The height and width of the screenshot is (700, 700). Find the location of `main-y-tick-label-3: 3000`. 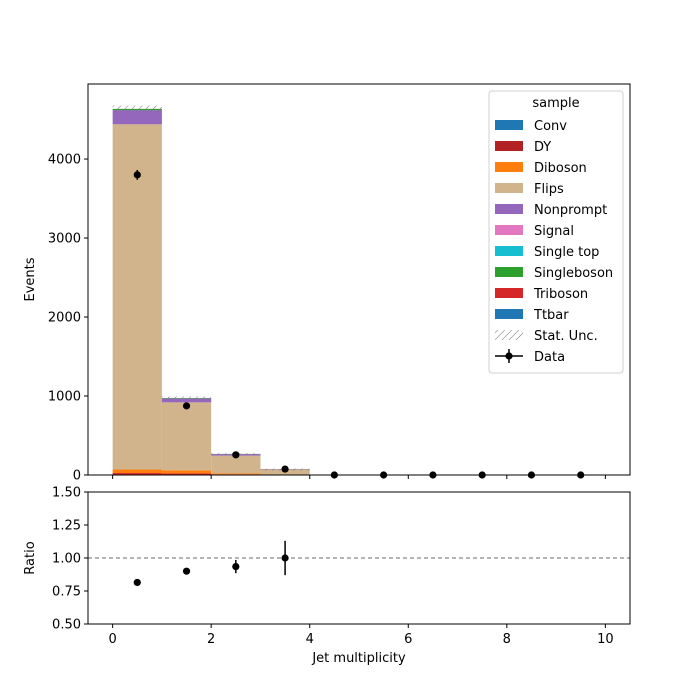

main-y-tick-label-3: 3000 is located at coordinates (64, 239).